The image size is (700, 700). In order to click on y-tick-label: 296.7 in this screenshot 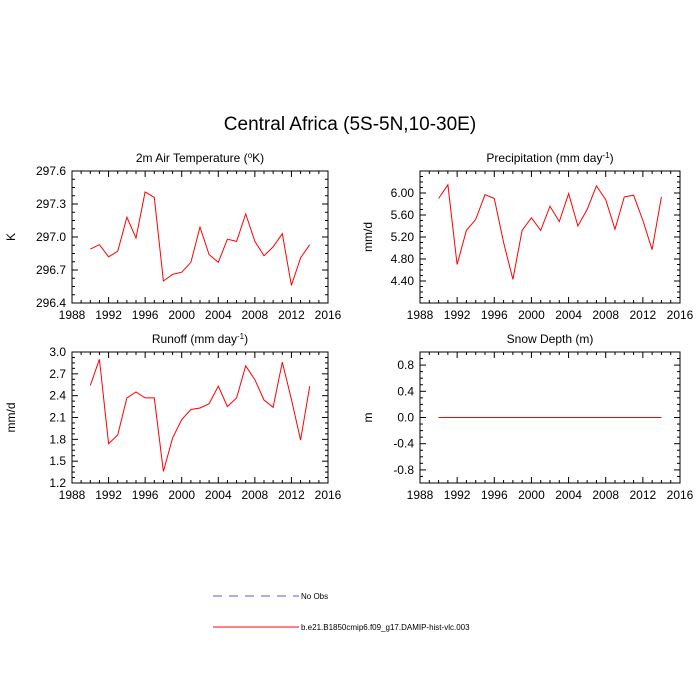, I will do `click(51, 270)`.